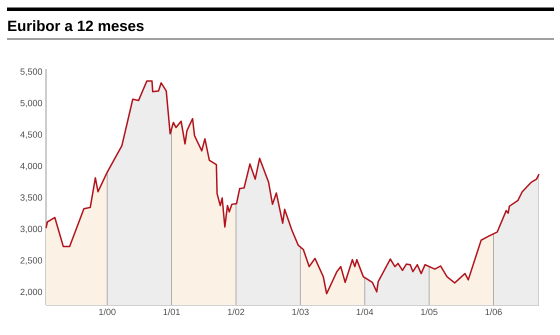  What do you see at coordinates (172, 312) in the screenshot?
I see `x-tick-label: 1/01` at bounding box center [172, 312].